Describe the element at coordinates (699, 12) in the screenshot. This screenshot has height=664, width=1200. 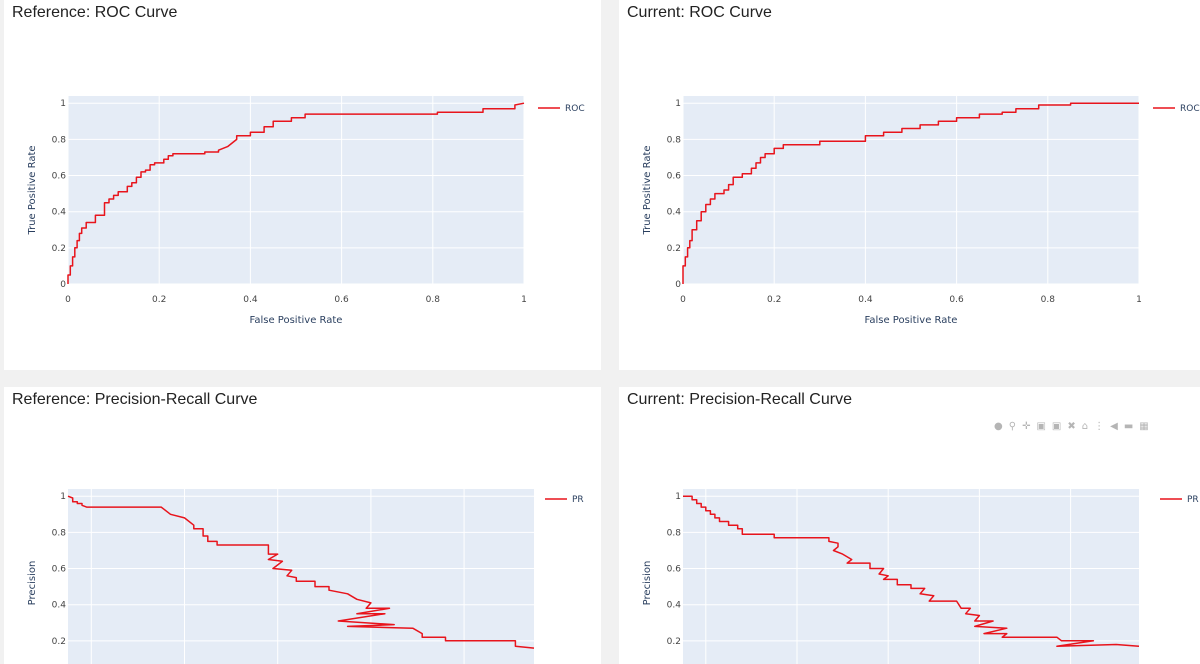
I see `panel-title: Current: ROC Curve` at that location.